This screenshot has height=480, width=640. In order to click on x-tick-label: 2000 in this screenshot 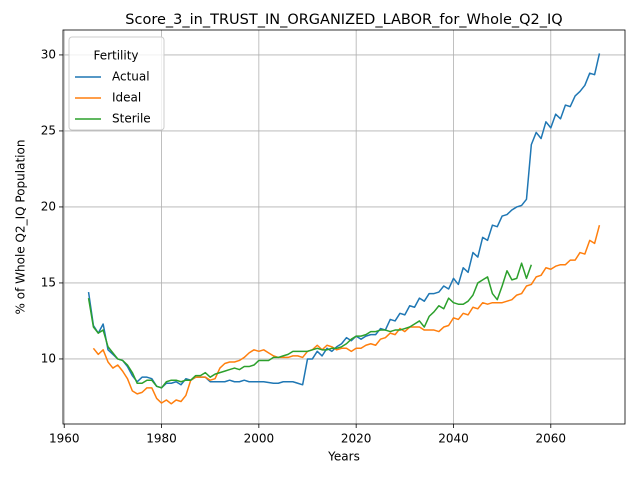, I will do `click(259, 439)`.